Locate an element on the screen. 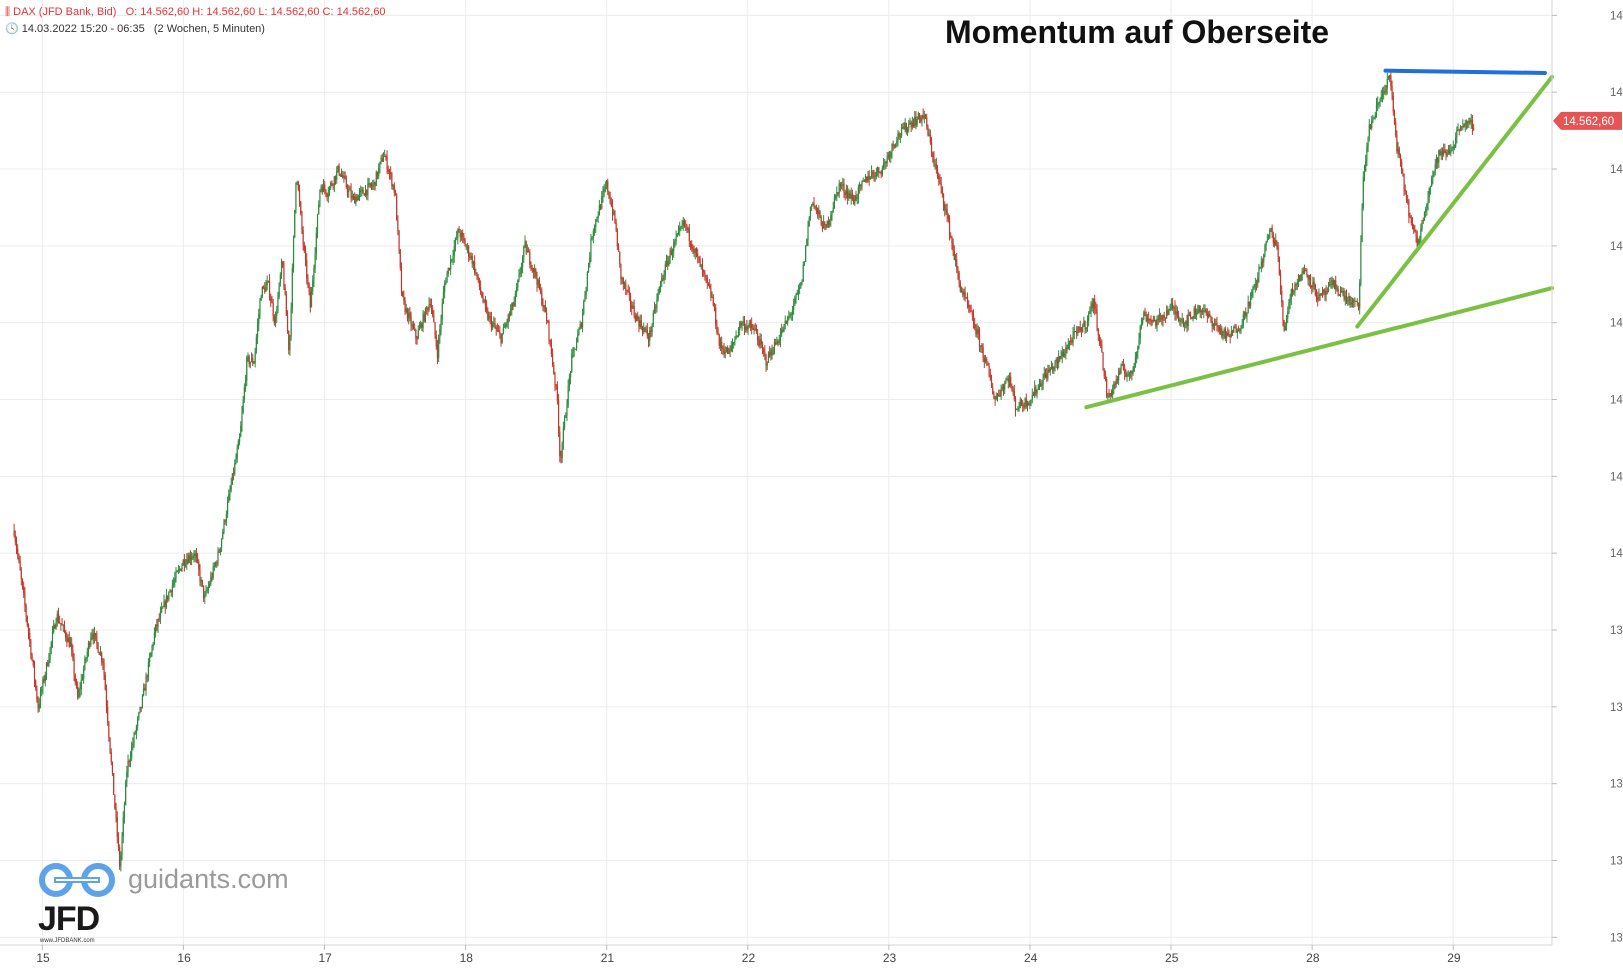  y-tick-label: 13.900,00 is located at coordinates (1616, 631).